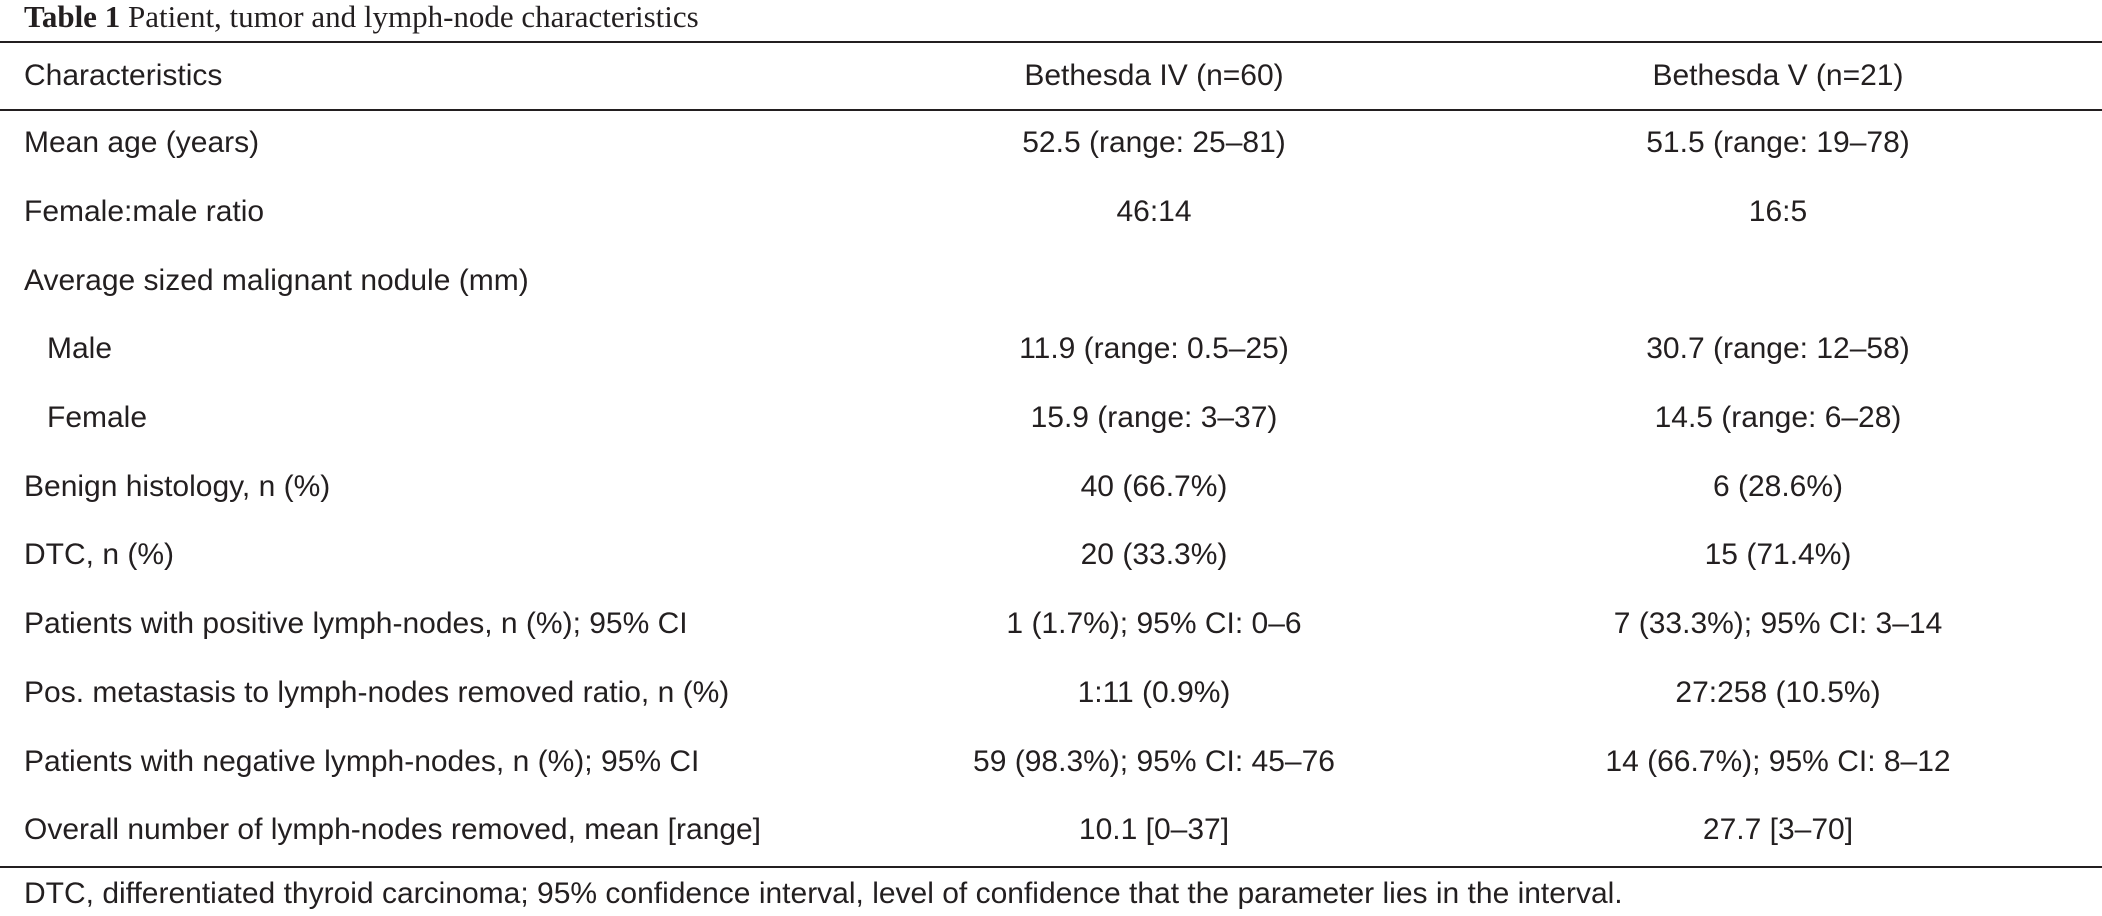  What do you see at coordinates (1154, 143) in the screenshot?
I see `cell-bethesda-iv: 52.5 (range: 25–81)` at bounding box center [1154, 143].